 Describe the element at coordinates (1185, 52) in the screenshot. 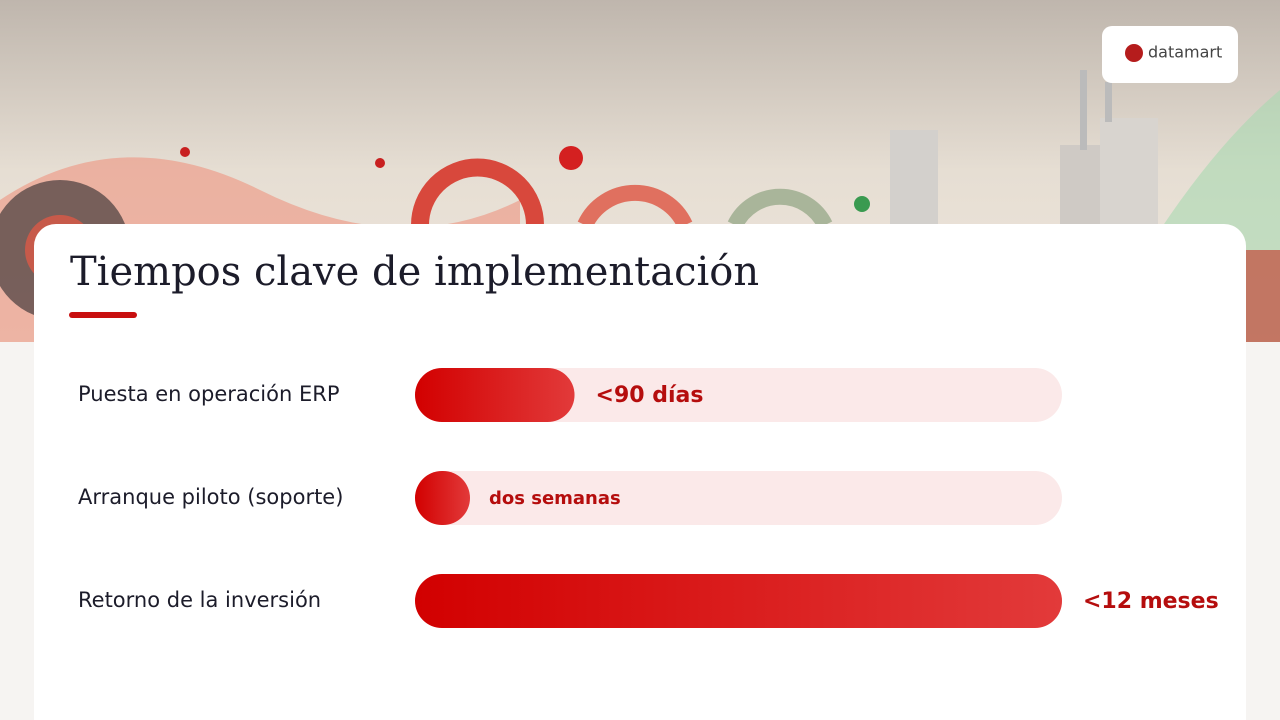

I see `logo: datamart` at that location.